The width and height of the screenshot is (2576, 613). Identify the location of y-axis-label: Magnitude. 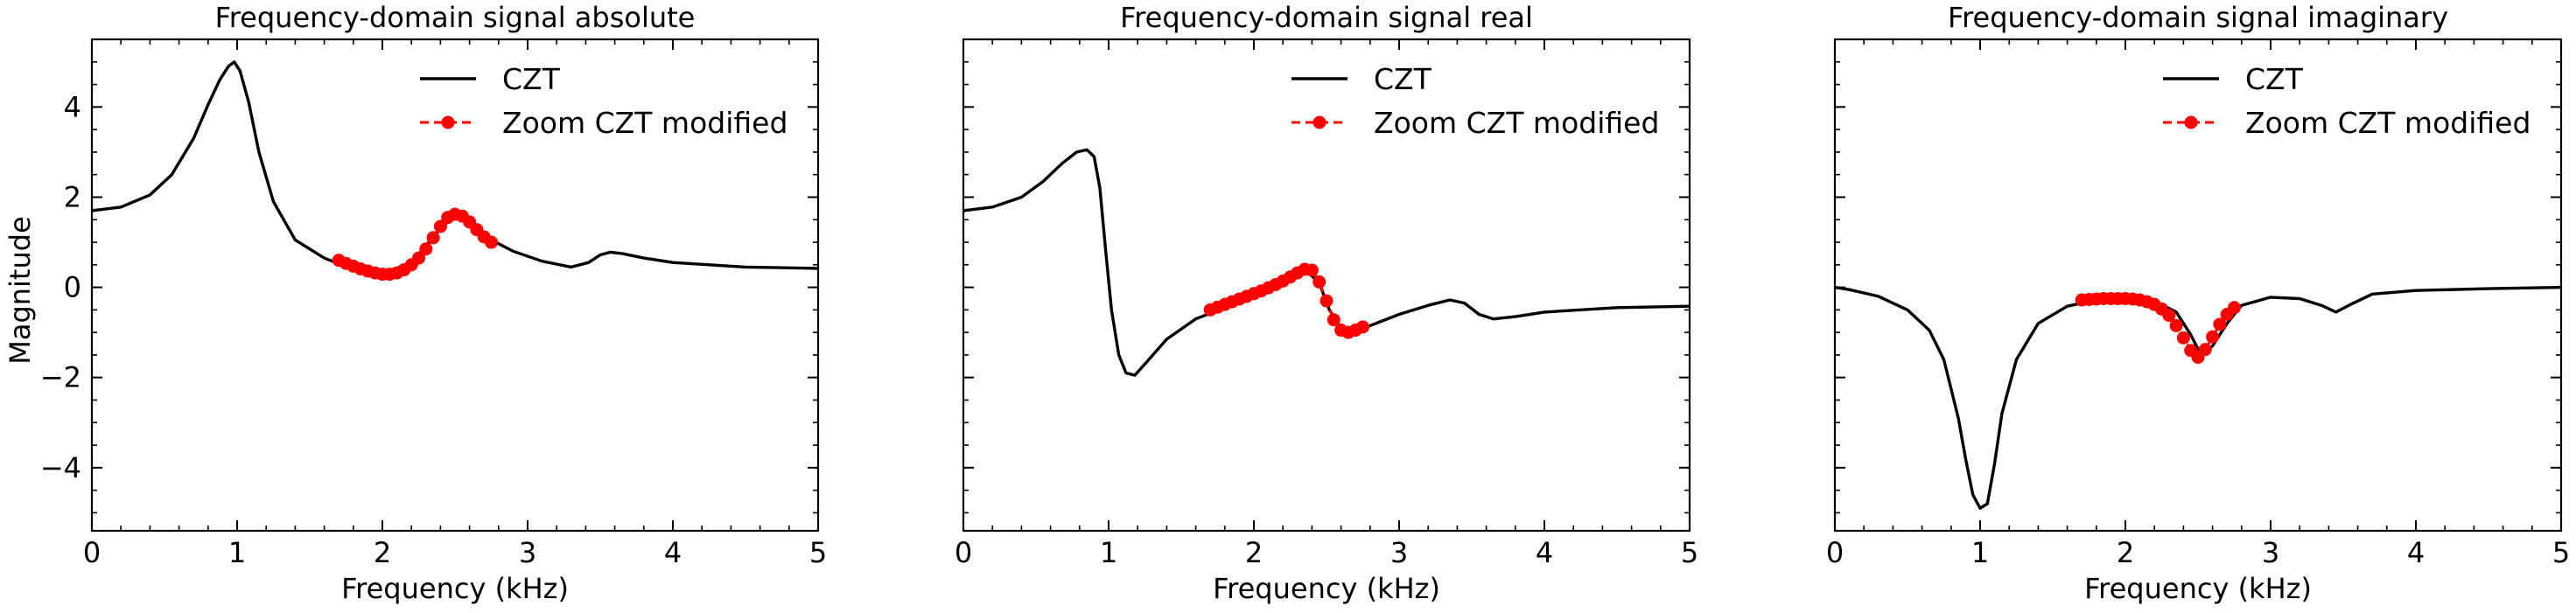
(20, 290).